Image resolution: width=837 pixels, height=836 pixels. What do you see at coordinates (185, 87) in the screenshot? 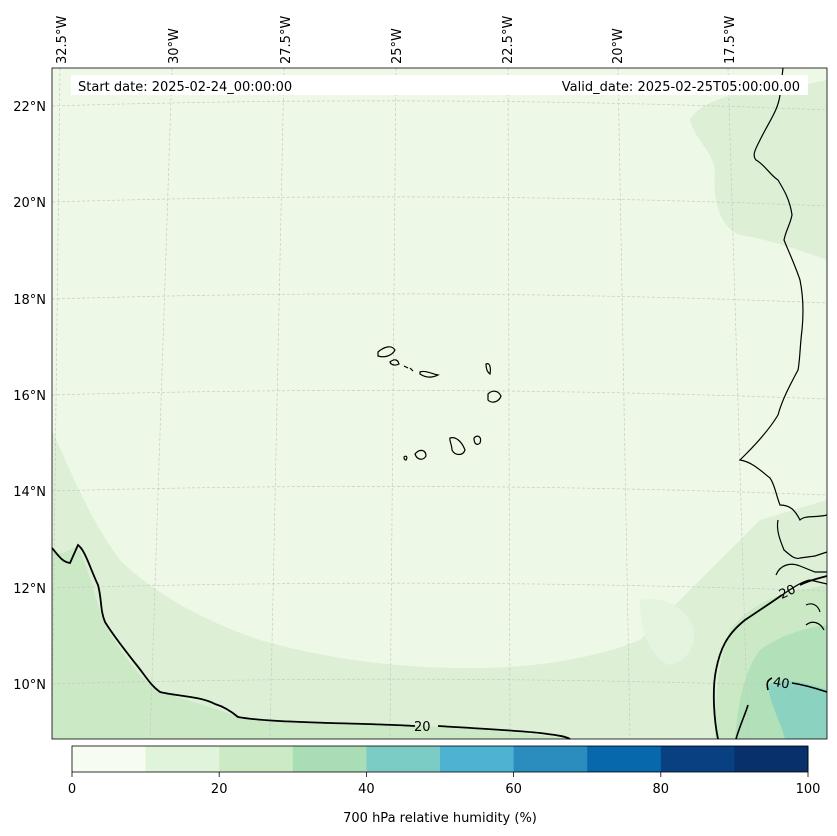
I see `start-date-text: Start date: 2025-02-24_00:00:00` at bounding box center [185, 87].